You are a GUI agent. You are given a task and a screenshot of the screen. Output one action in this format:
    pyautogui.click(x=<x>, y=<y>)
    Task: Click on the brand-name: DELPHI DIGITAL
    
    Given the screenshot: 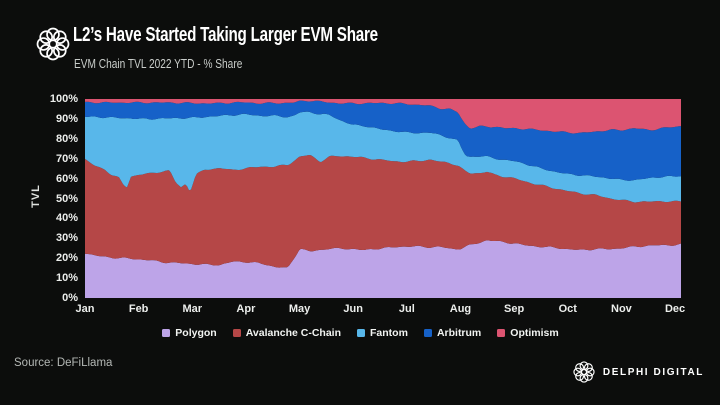 What is the action you would take?
    pyautogui.click(x=653, y=372)
    